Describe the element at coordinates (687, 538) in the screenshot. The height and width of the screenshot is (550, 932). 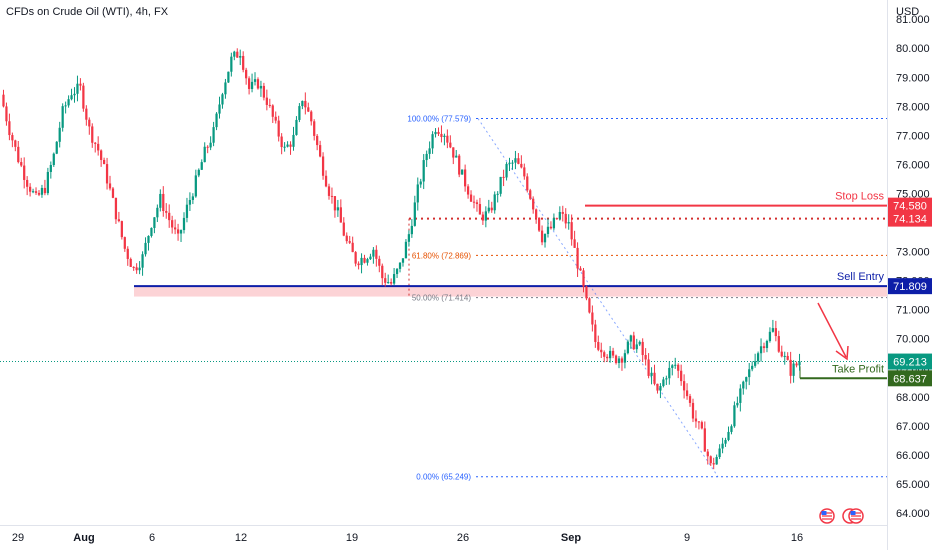
I see `time-tick-label: 9` at that location.